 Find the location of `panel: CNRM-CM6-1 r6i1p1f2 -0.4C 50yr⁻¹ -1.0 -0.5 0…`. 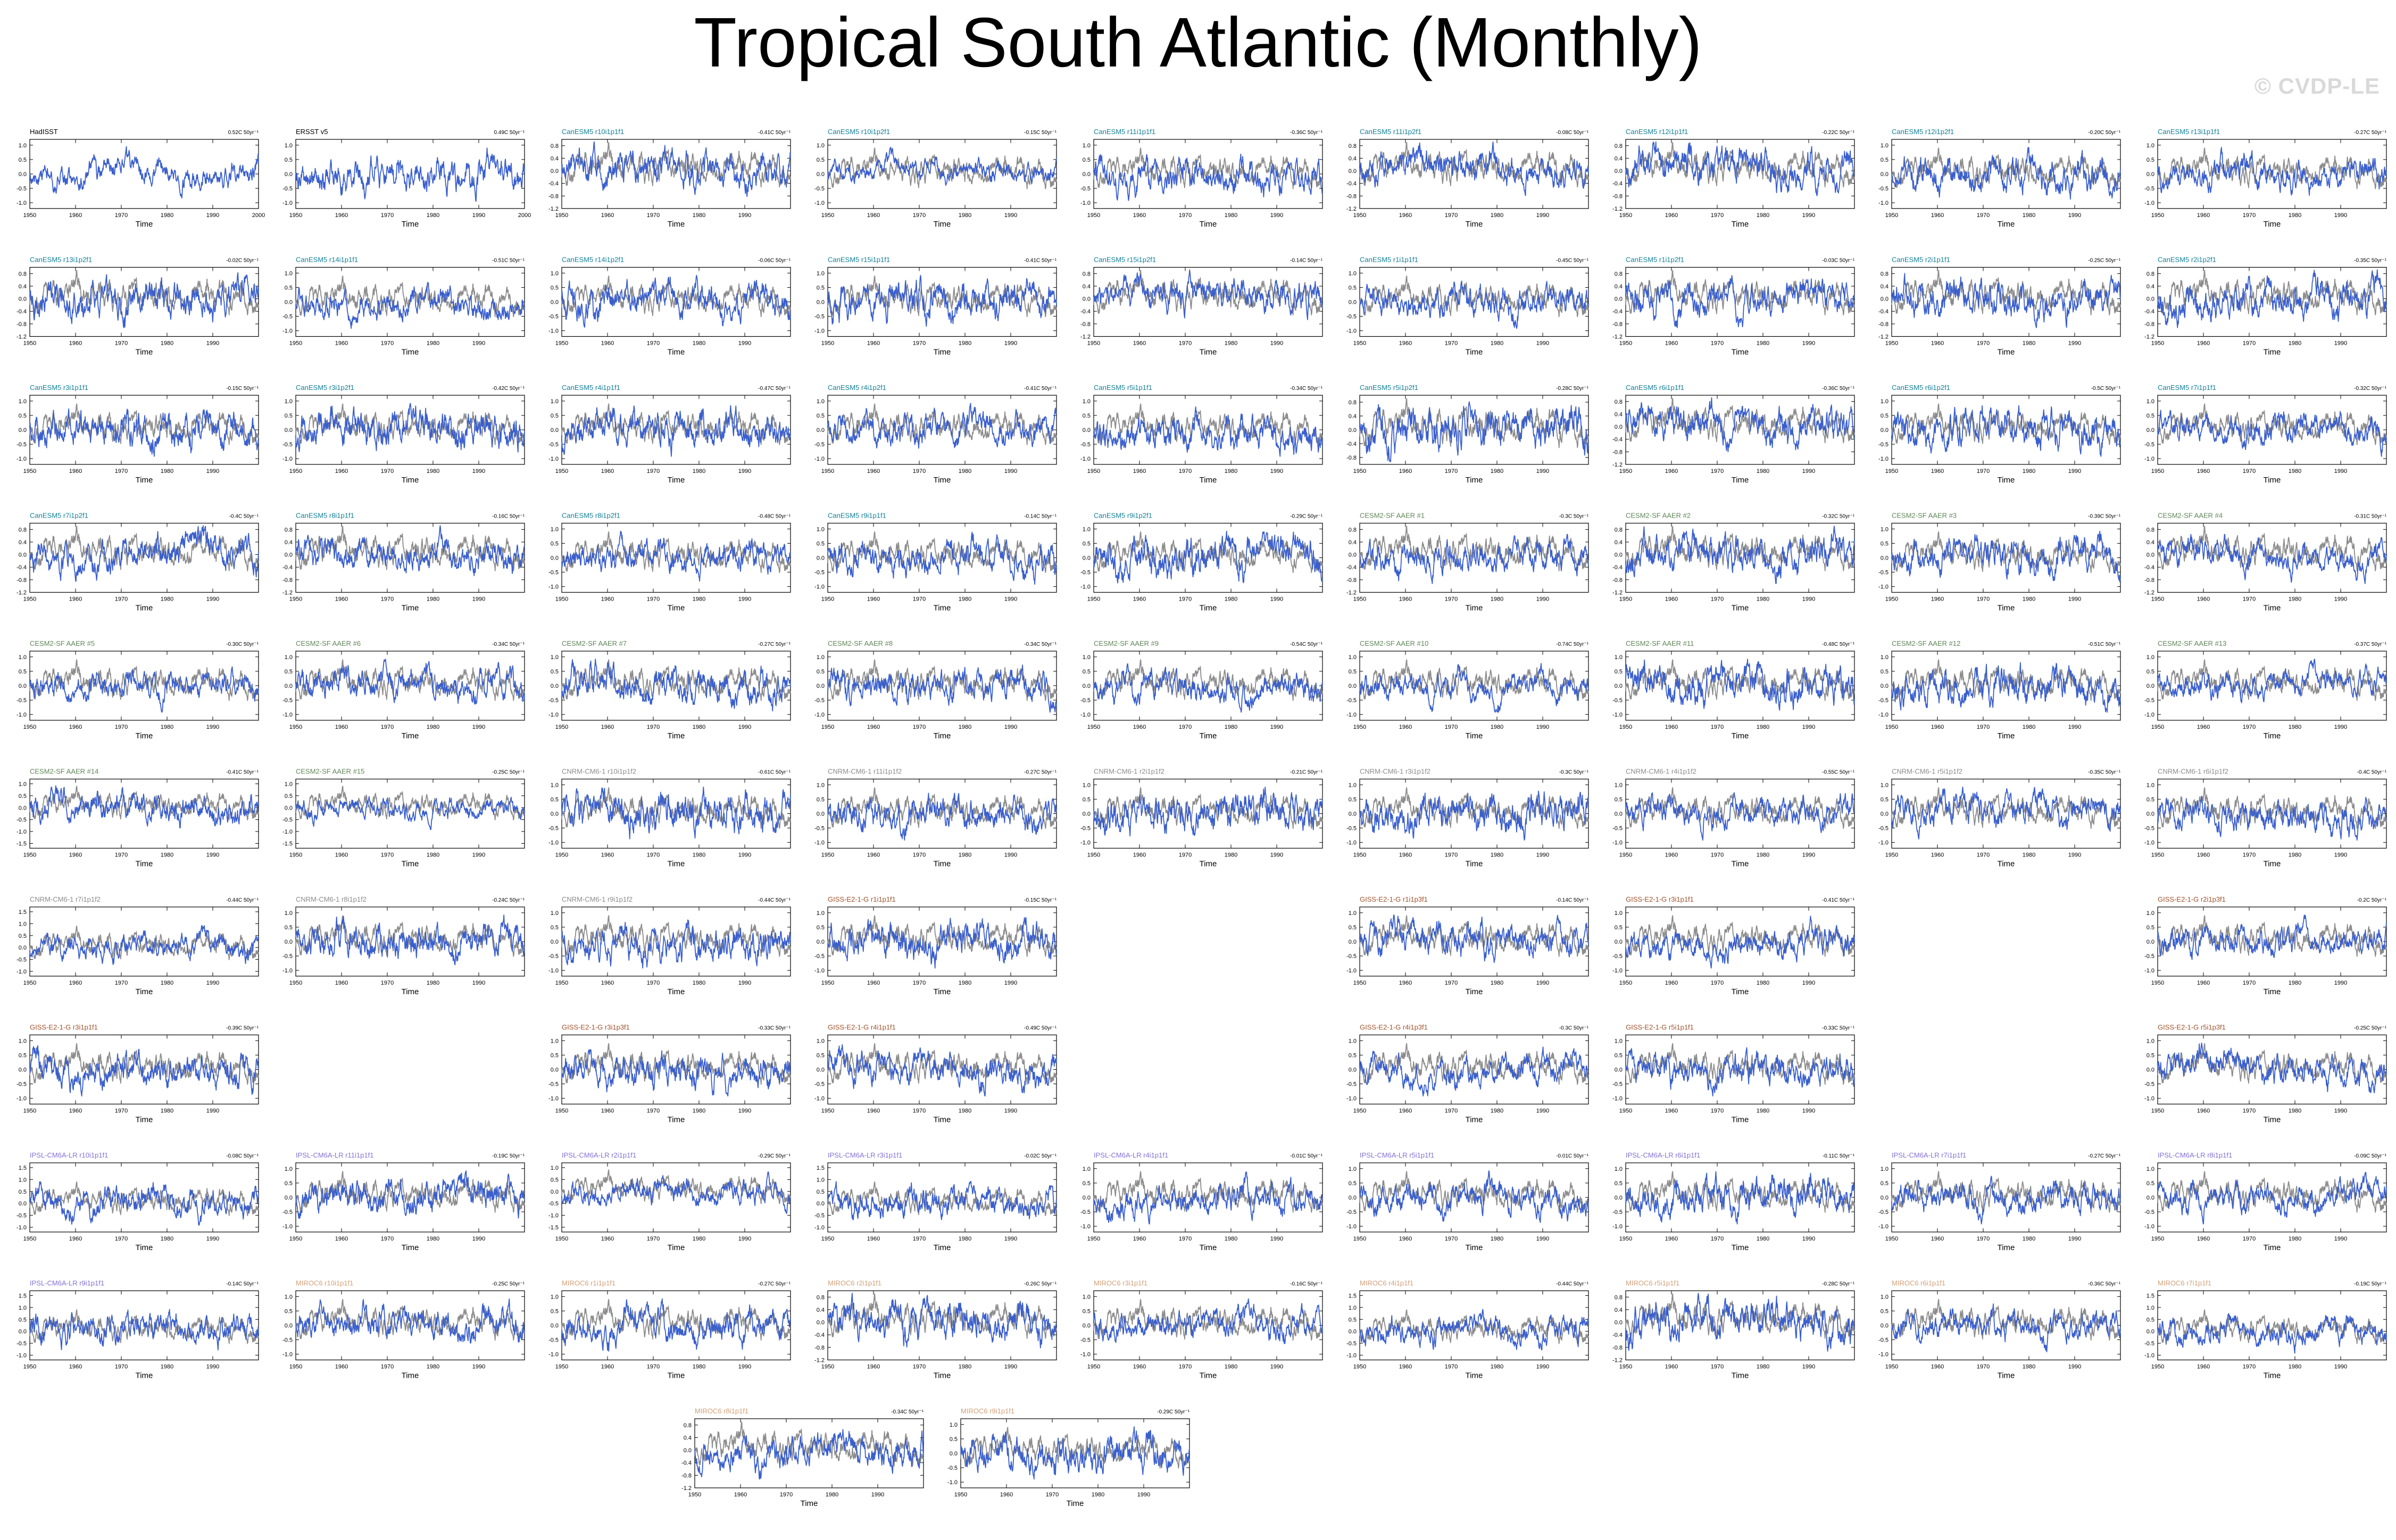

panel: CNRM-CM6-1 r6i1p1f2 -0.4C 50yr⁻¹ -1.0 -0.5 0… is located at coordinates (2266, 819).